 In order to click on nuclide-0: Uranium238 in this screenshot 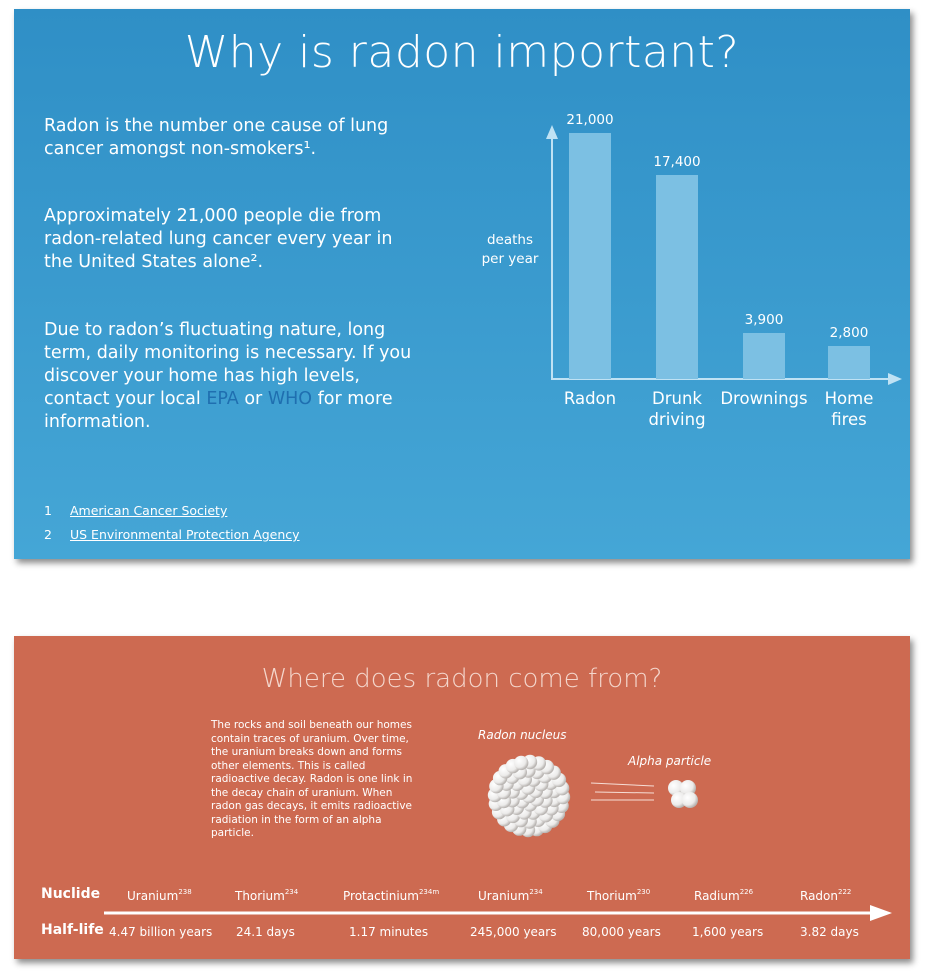, I will do `click(159, 895)`.